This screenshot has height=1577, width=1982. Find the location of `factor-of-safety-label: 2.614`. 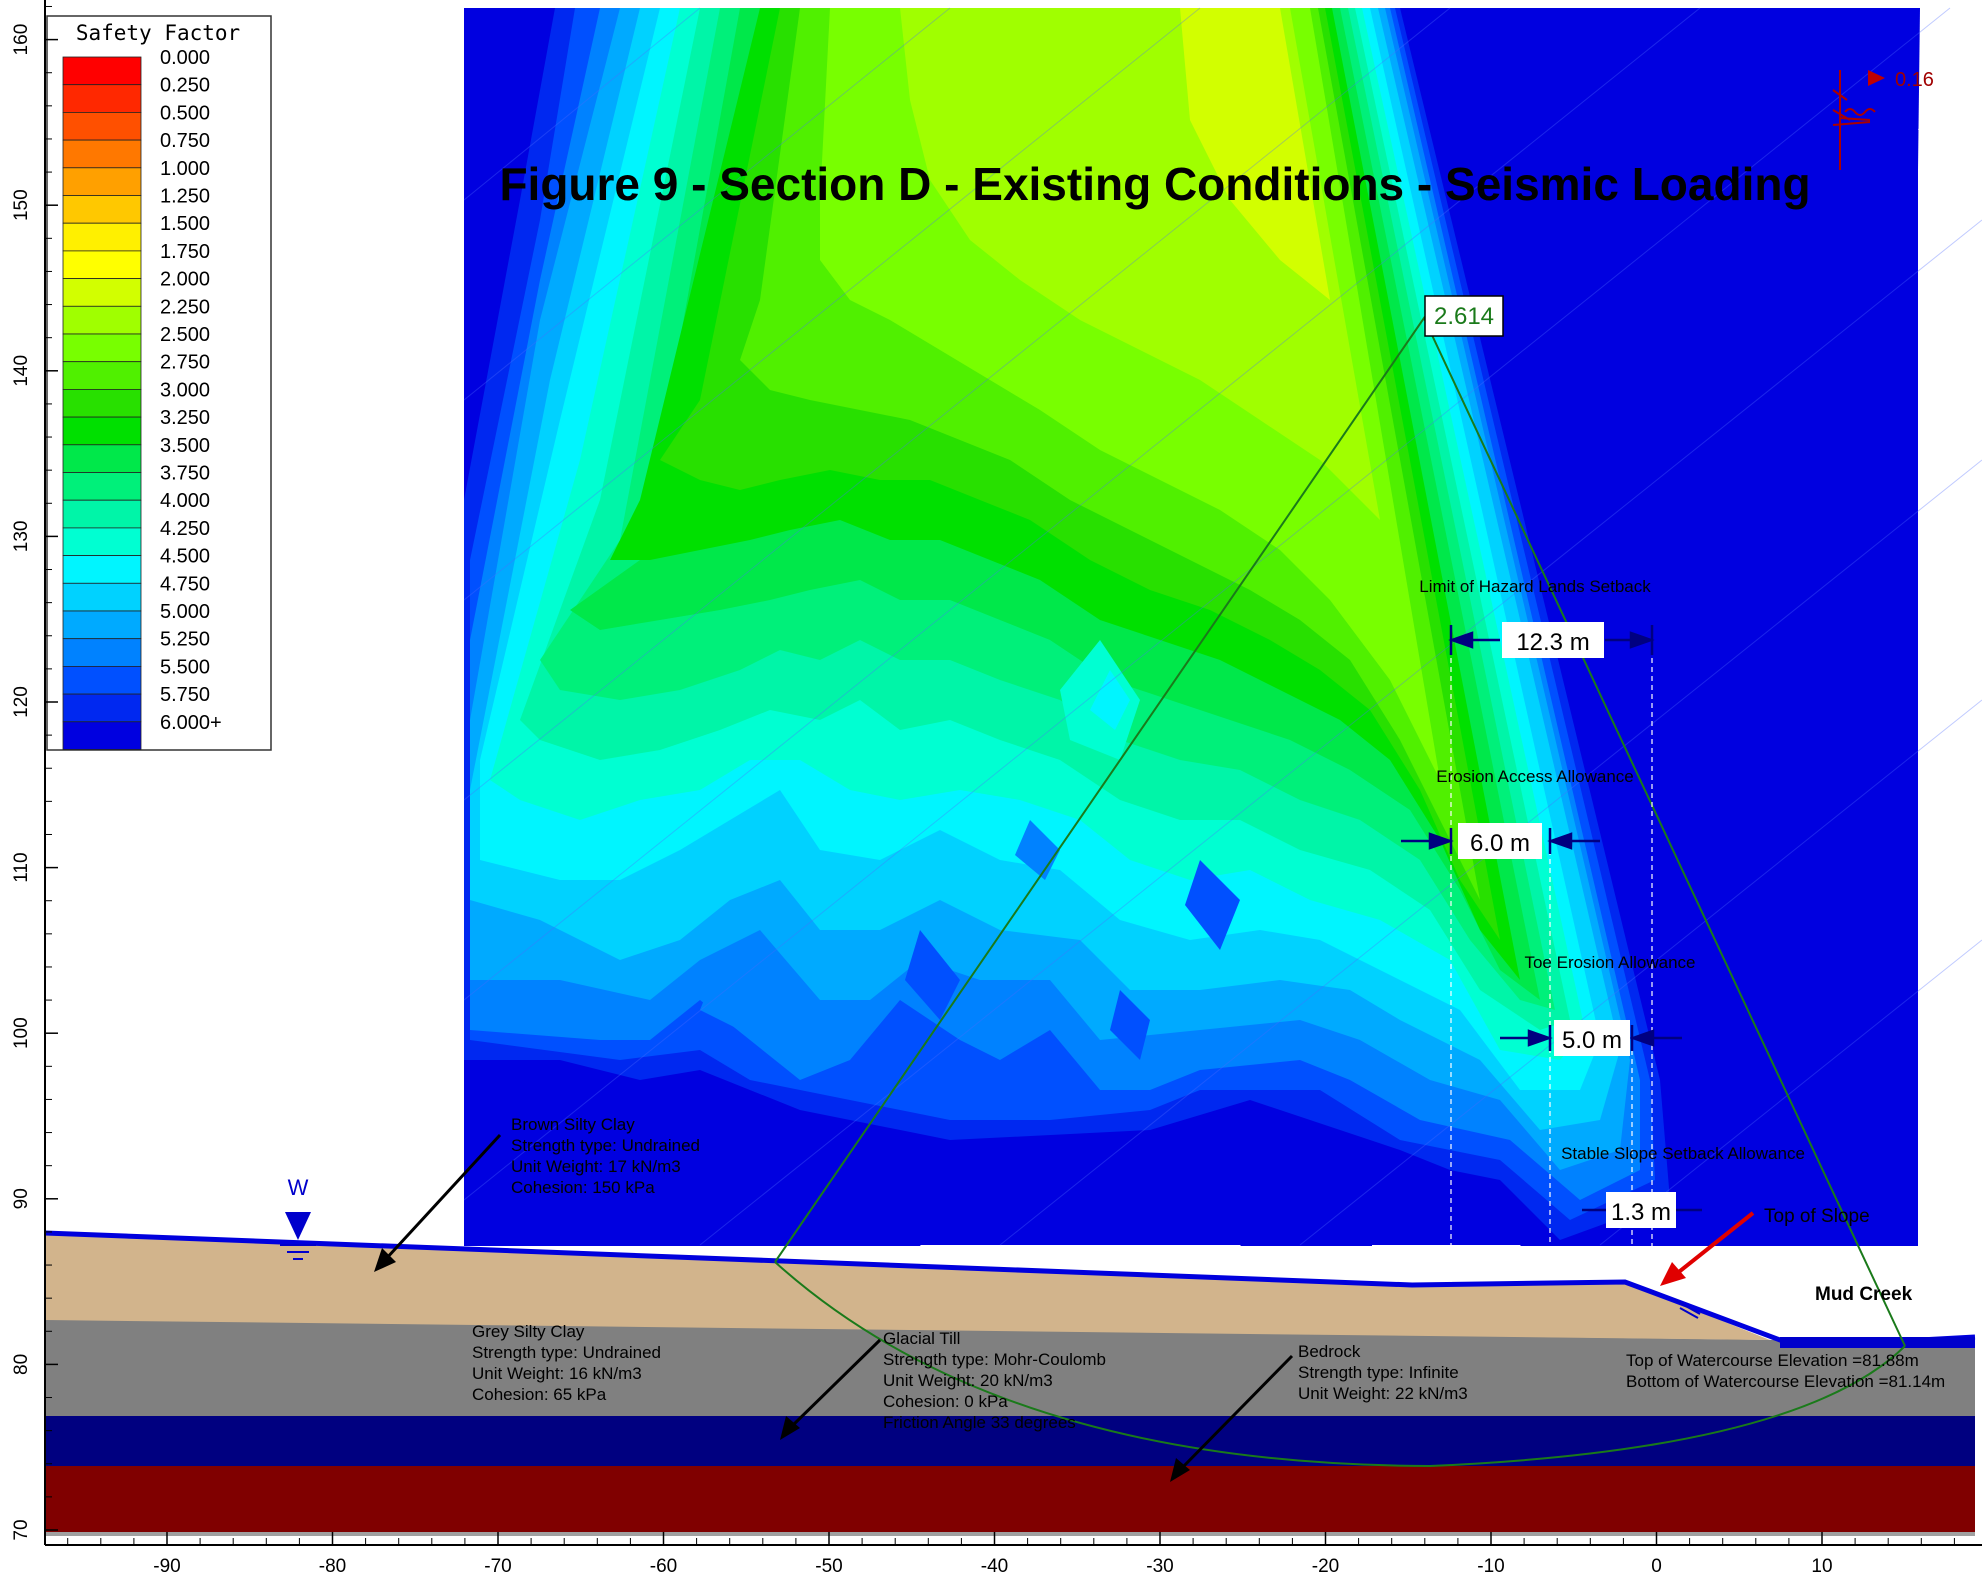

factor-of-safety-label: 2.614 is located at coordinates (1464, 316).